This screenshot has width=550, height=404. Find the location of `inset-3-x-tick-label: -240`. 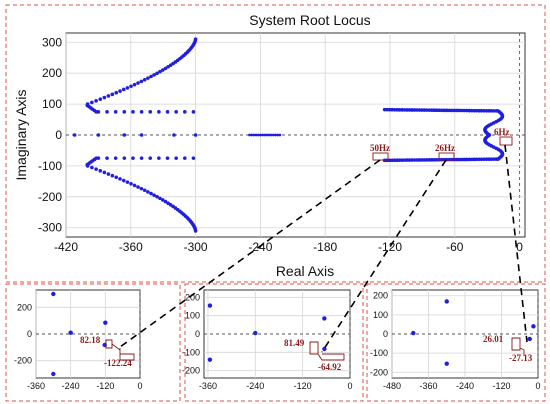

inset-3-x-tick-label: -240 is located at coordinates (465, 386).